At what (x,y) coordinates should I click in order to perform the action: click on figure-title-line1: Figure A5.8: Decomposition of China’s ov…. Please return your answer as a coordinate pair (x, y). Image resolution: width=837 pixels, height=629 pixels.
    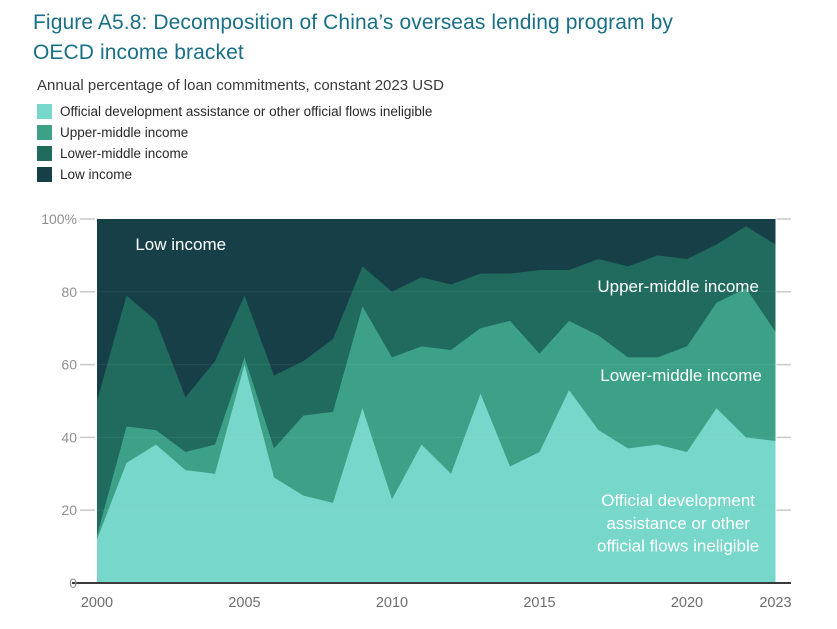
    Looking at the image, I should click on (353, 22).